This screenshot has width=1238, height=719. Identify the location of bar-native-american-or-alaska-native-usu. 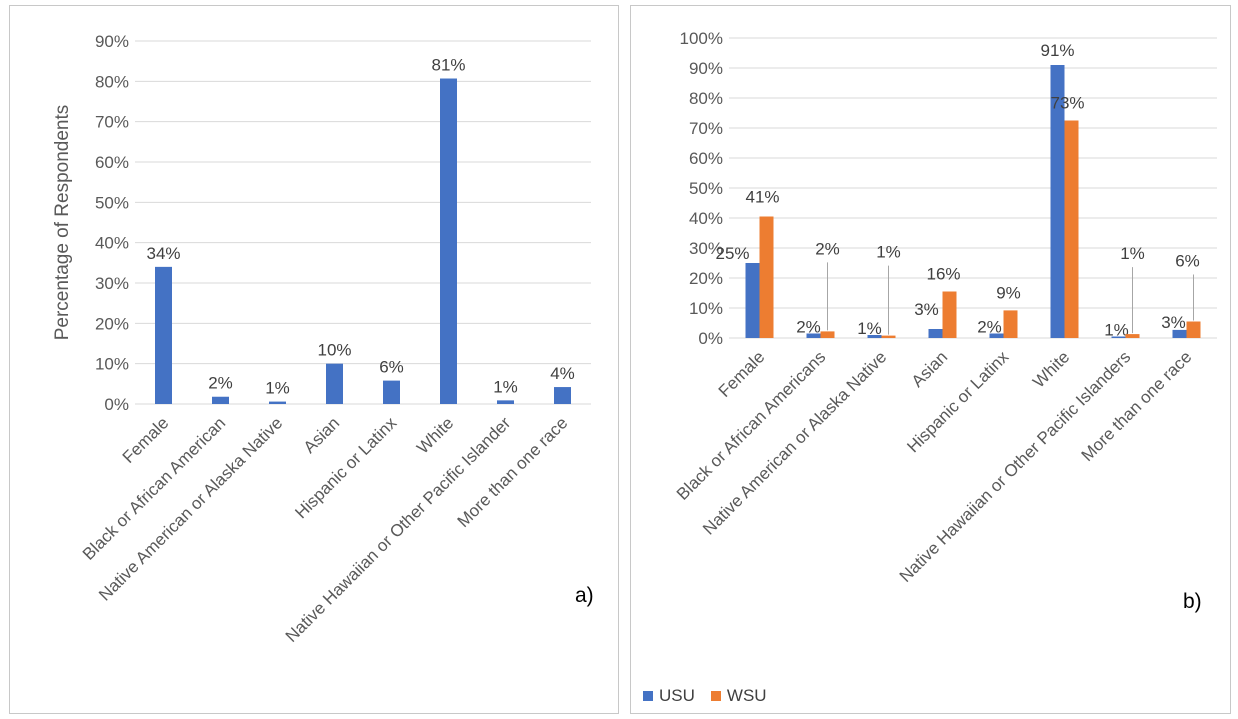
(874, 336).